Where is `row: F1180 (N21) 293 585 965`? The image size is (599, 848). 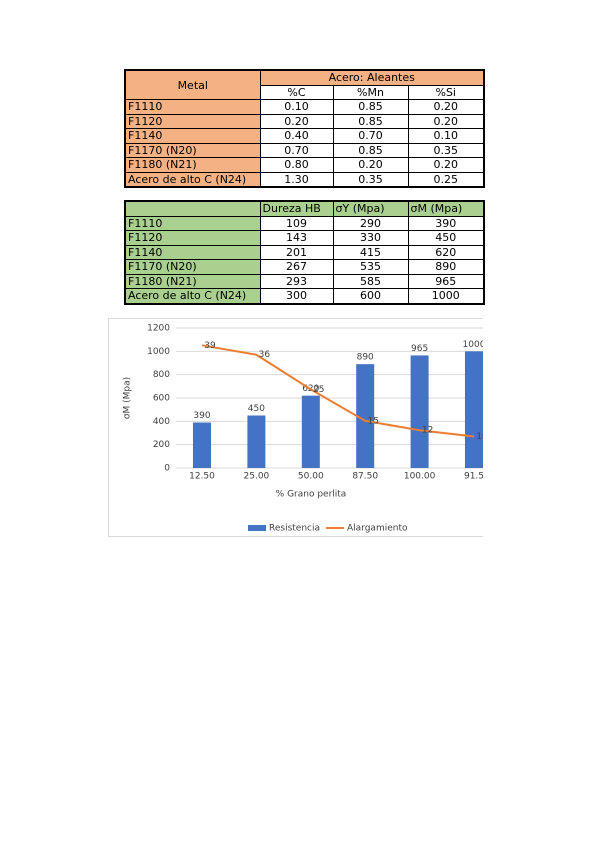
row: F1180 (N21) 293 585 965 is located at coordinates (304, 281).